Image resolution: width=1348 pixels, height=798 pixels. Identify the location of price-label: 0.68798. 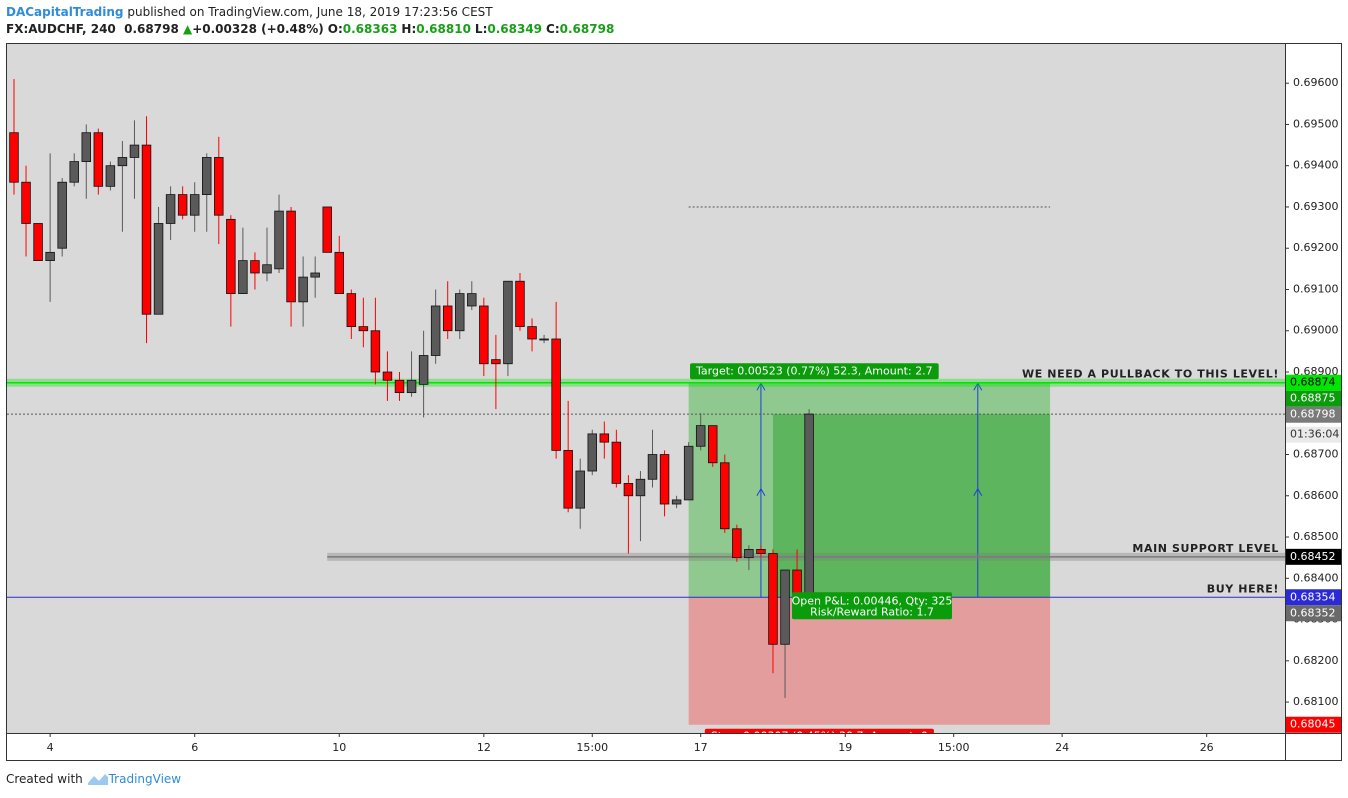
(1313, 414).